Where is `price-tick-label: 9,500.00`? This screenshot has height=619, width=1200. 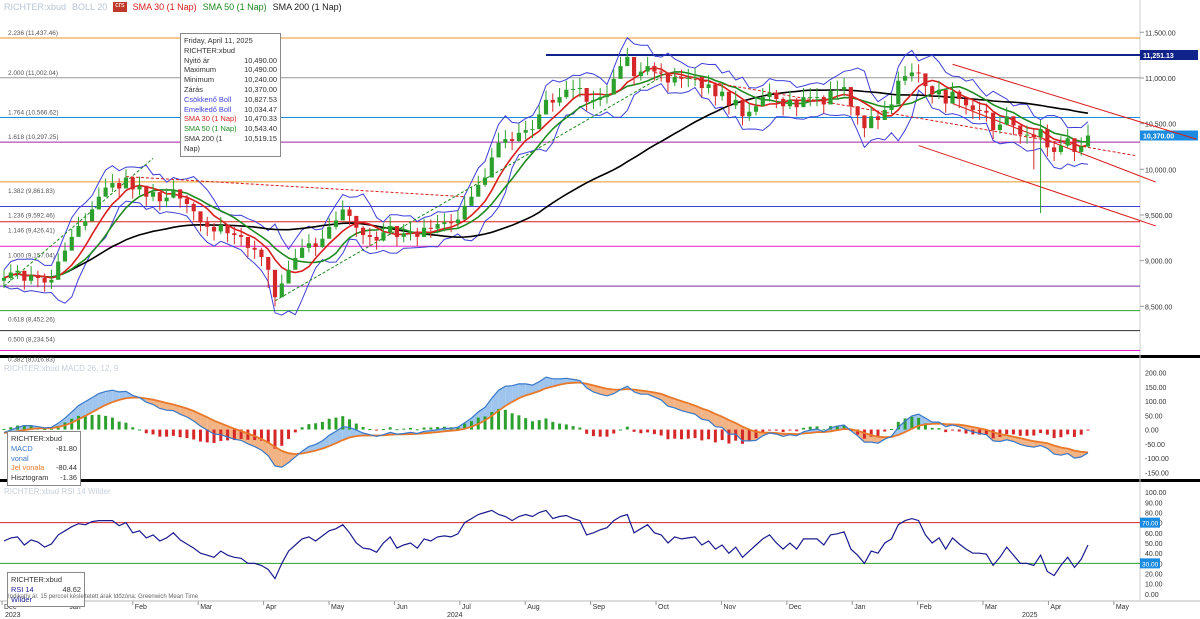
price-tick-label: 9,500.00 is located at coordinates (1158, 216).